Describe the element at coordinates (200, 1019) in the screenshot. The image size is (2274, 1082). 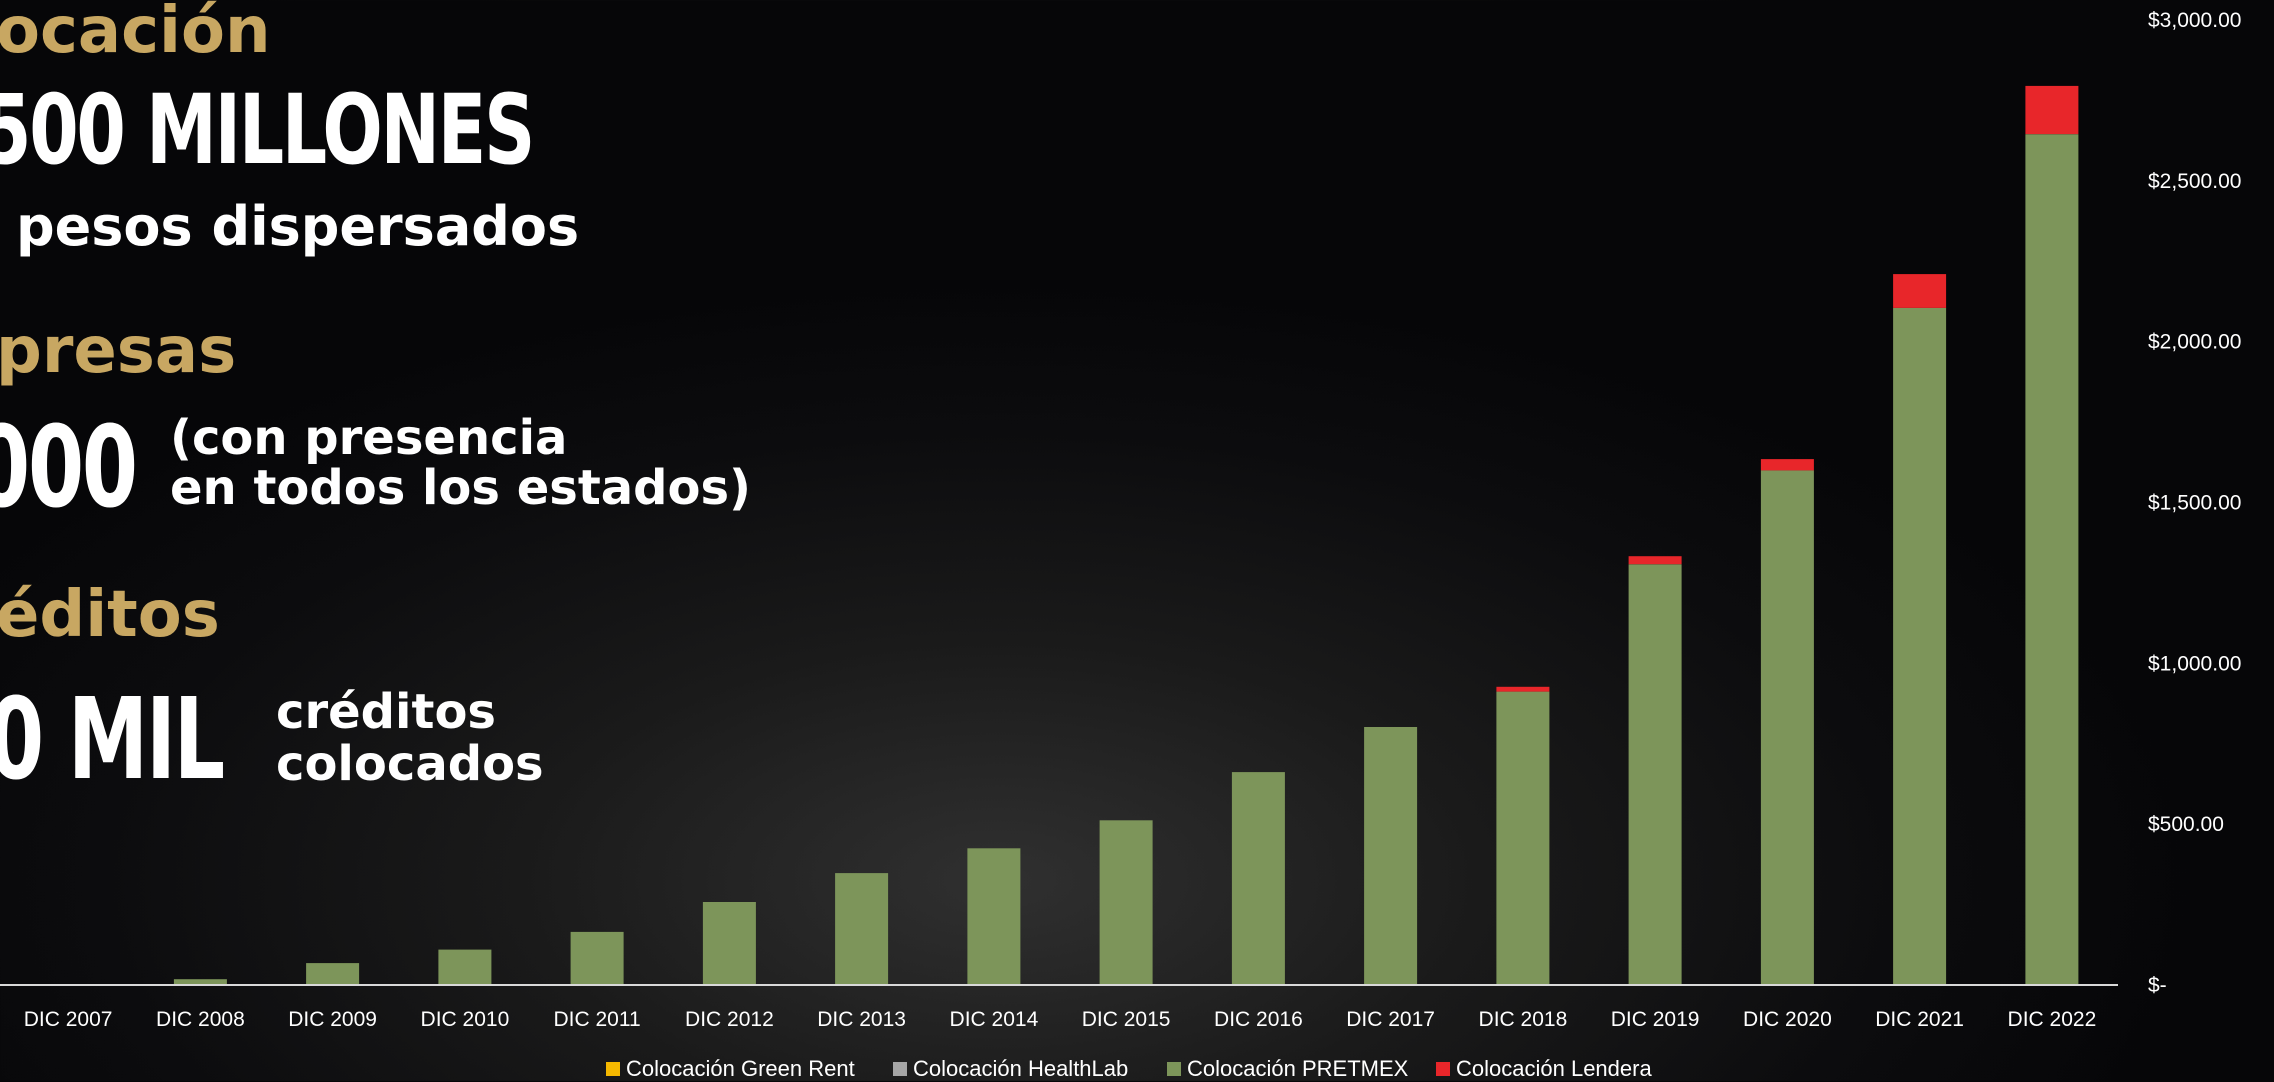
I see `x-tick-label: DIC 2008` at that location.